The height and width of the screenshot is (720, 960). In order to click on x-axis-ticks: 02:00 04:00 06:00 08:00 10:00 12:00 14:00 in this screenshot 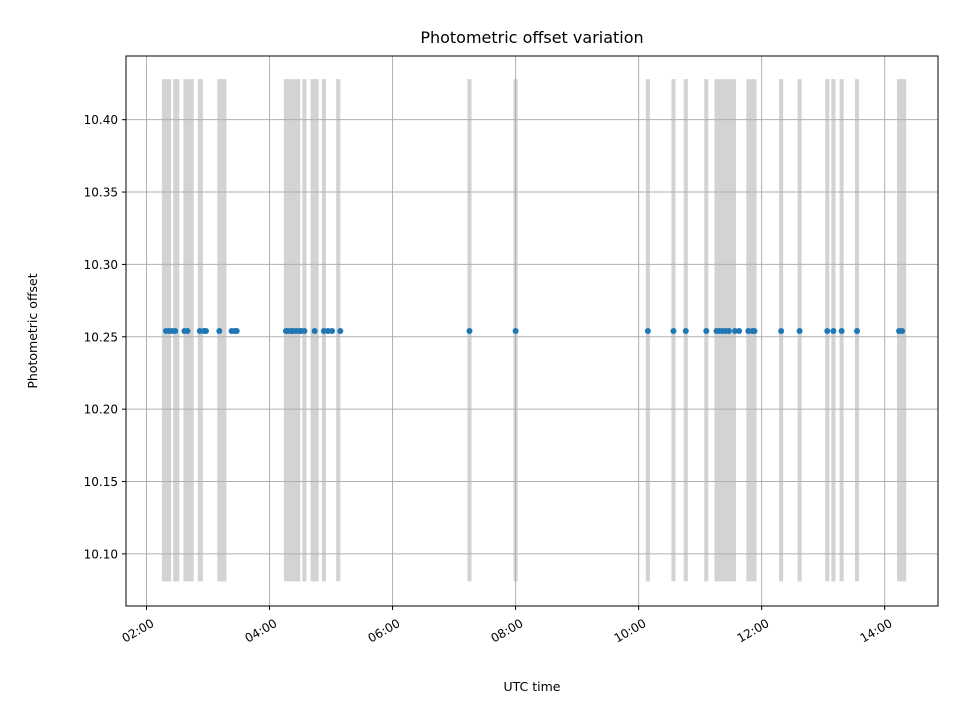, I will do `click(507, 626)`.